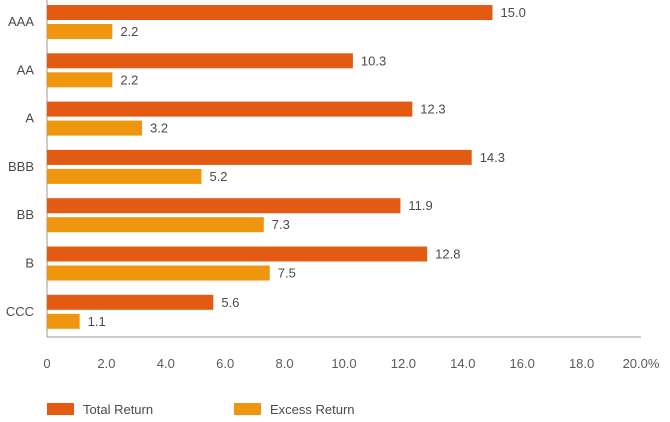  I want to click on x-tick-label: 14.0, so click(462, 363).